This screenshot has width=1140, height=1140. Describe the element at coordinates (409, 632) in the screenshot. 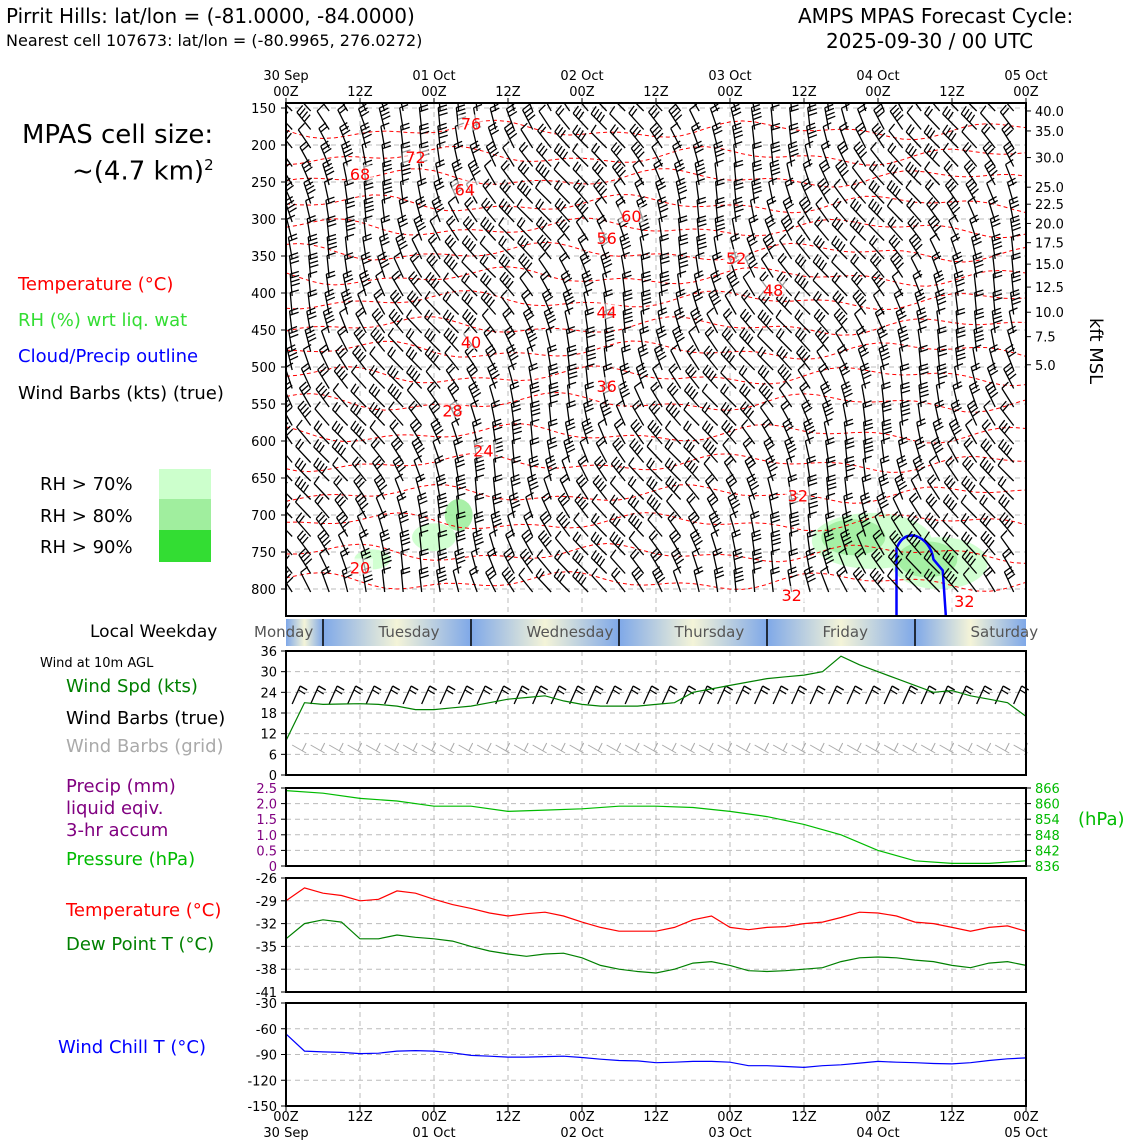

I see `weekday-label: Tuesday` at that location.